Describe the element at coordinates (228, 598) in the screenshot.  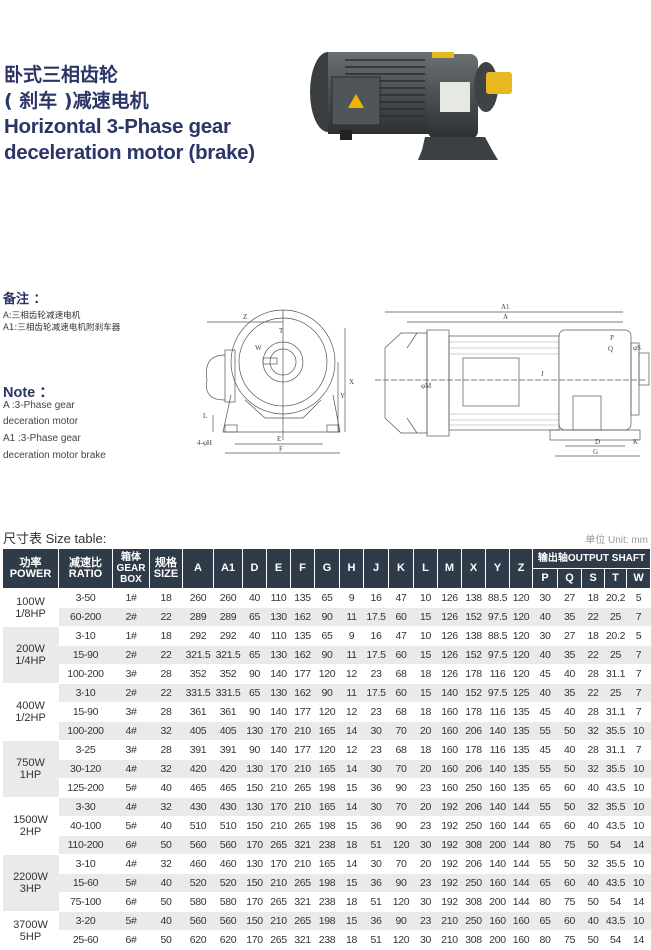
I see `value-cell: 260` at that location.